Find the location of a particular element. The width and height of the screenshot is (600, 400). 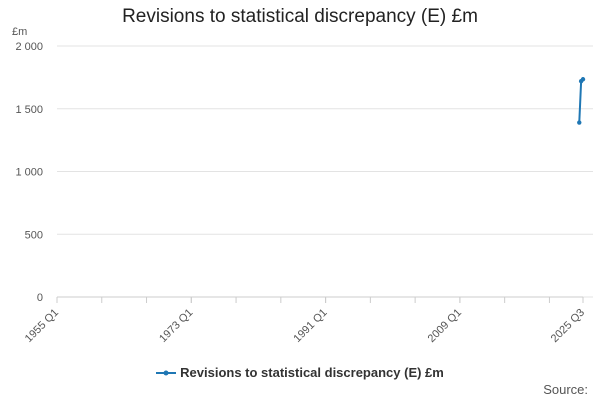

y-axis-unit: £m is located at coordinates (19, 32).